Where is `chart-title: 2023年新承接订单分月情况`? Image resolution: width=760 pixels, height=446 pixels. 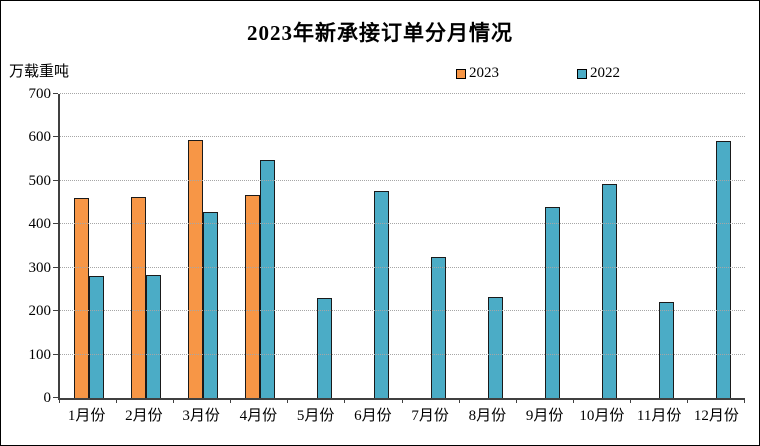 chart-title: 2023年新承接订单分月情况 is located at coordinates (380, 33).